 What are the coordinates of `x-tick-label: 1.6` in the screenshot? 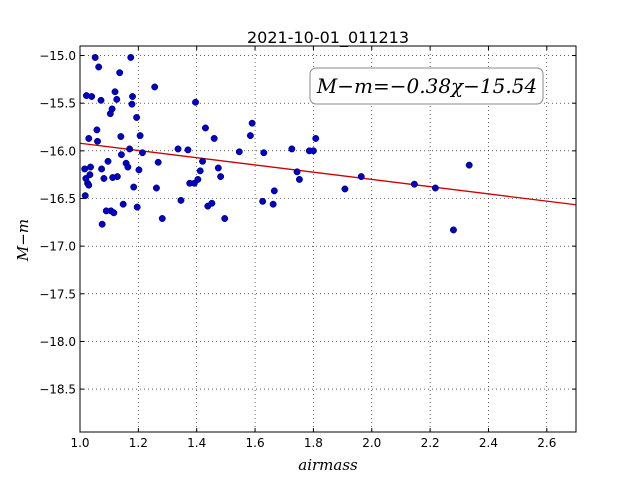 It's located at (255, 443).